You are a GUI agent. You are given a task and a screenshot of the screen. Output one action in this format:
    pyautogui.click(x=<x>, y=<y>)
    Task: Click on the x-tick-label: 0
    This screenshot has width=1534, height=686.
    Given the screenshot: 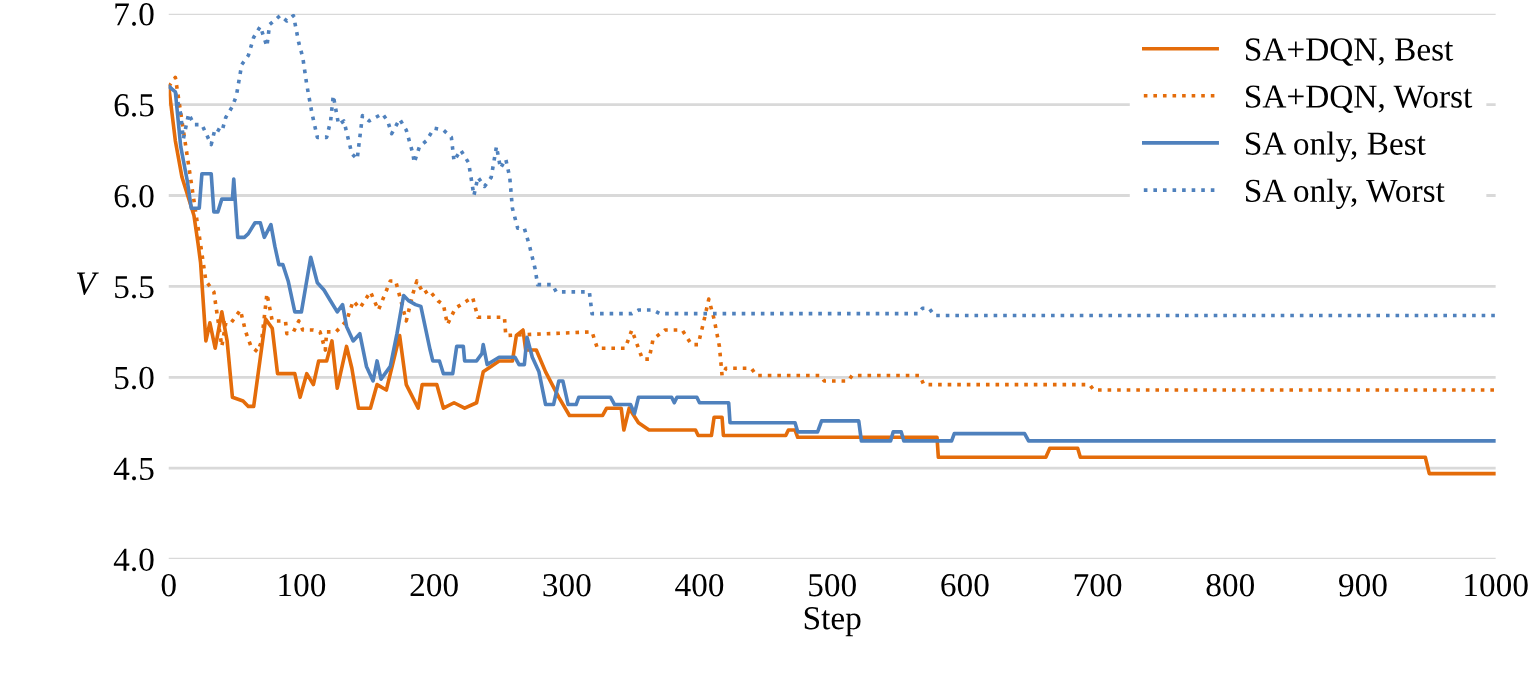 What is the action you would take?
    pyautogui.click(x=168, y=585)
    